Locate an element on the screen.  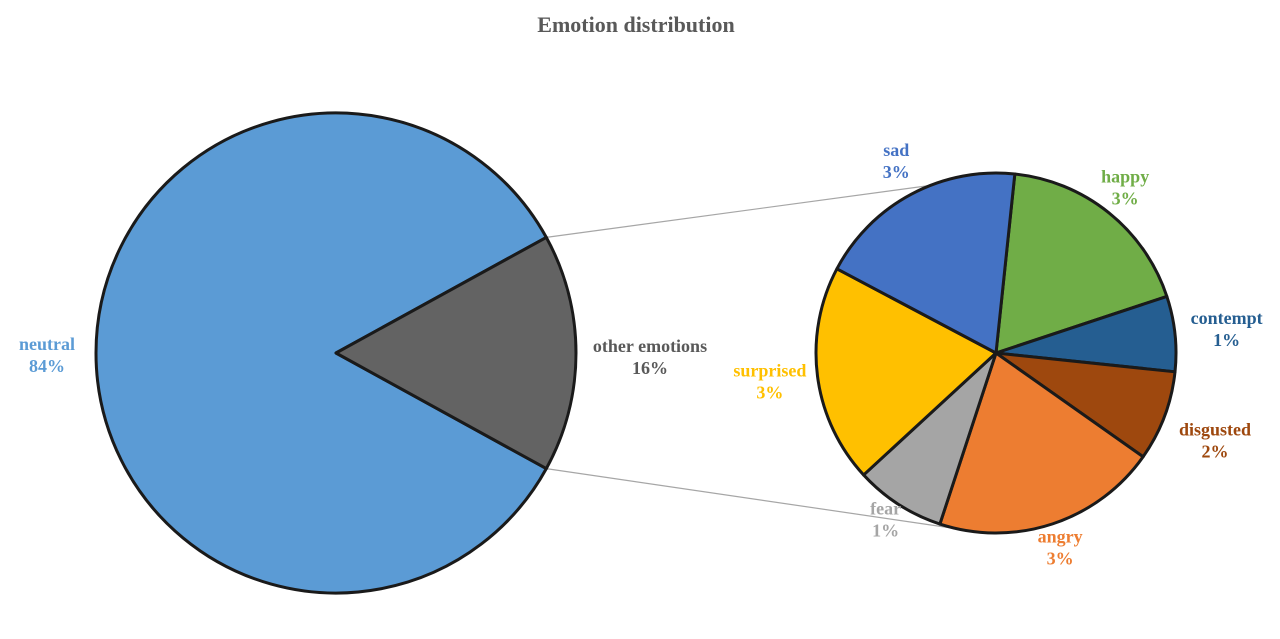
pie-slice-disgusted is located at coordinates (1085, 405).